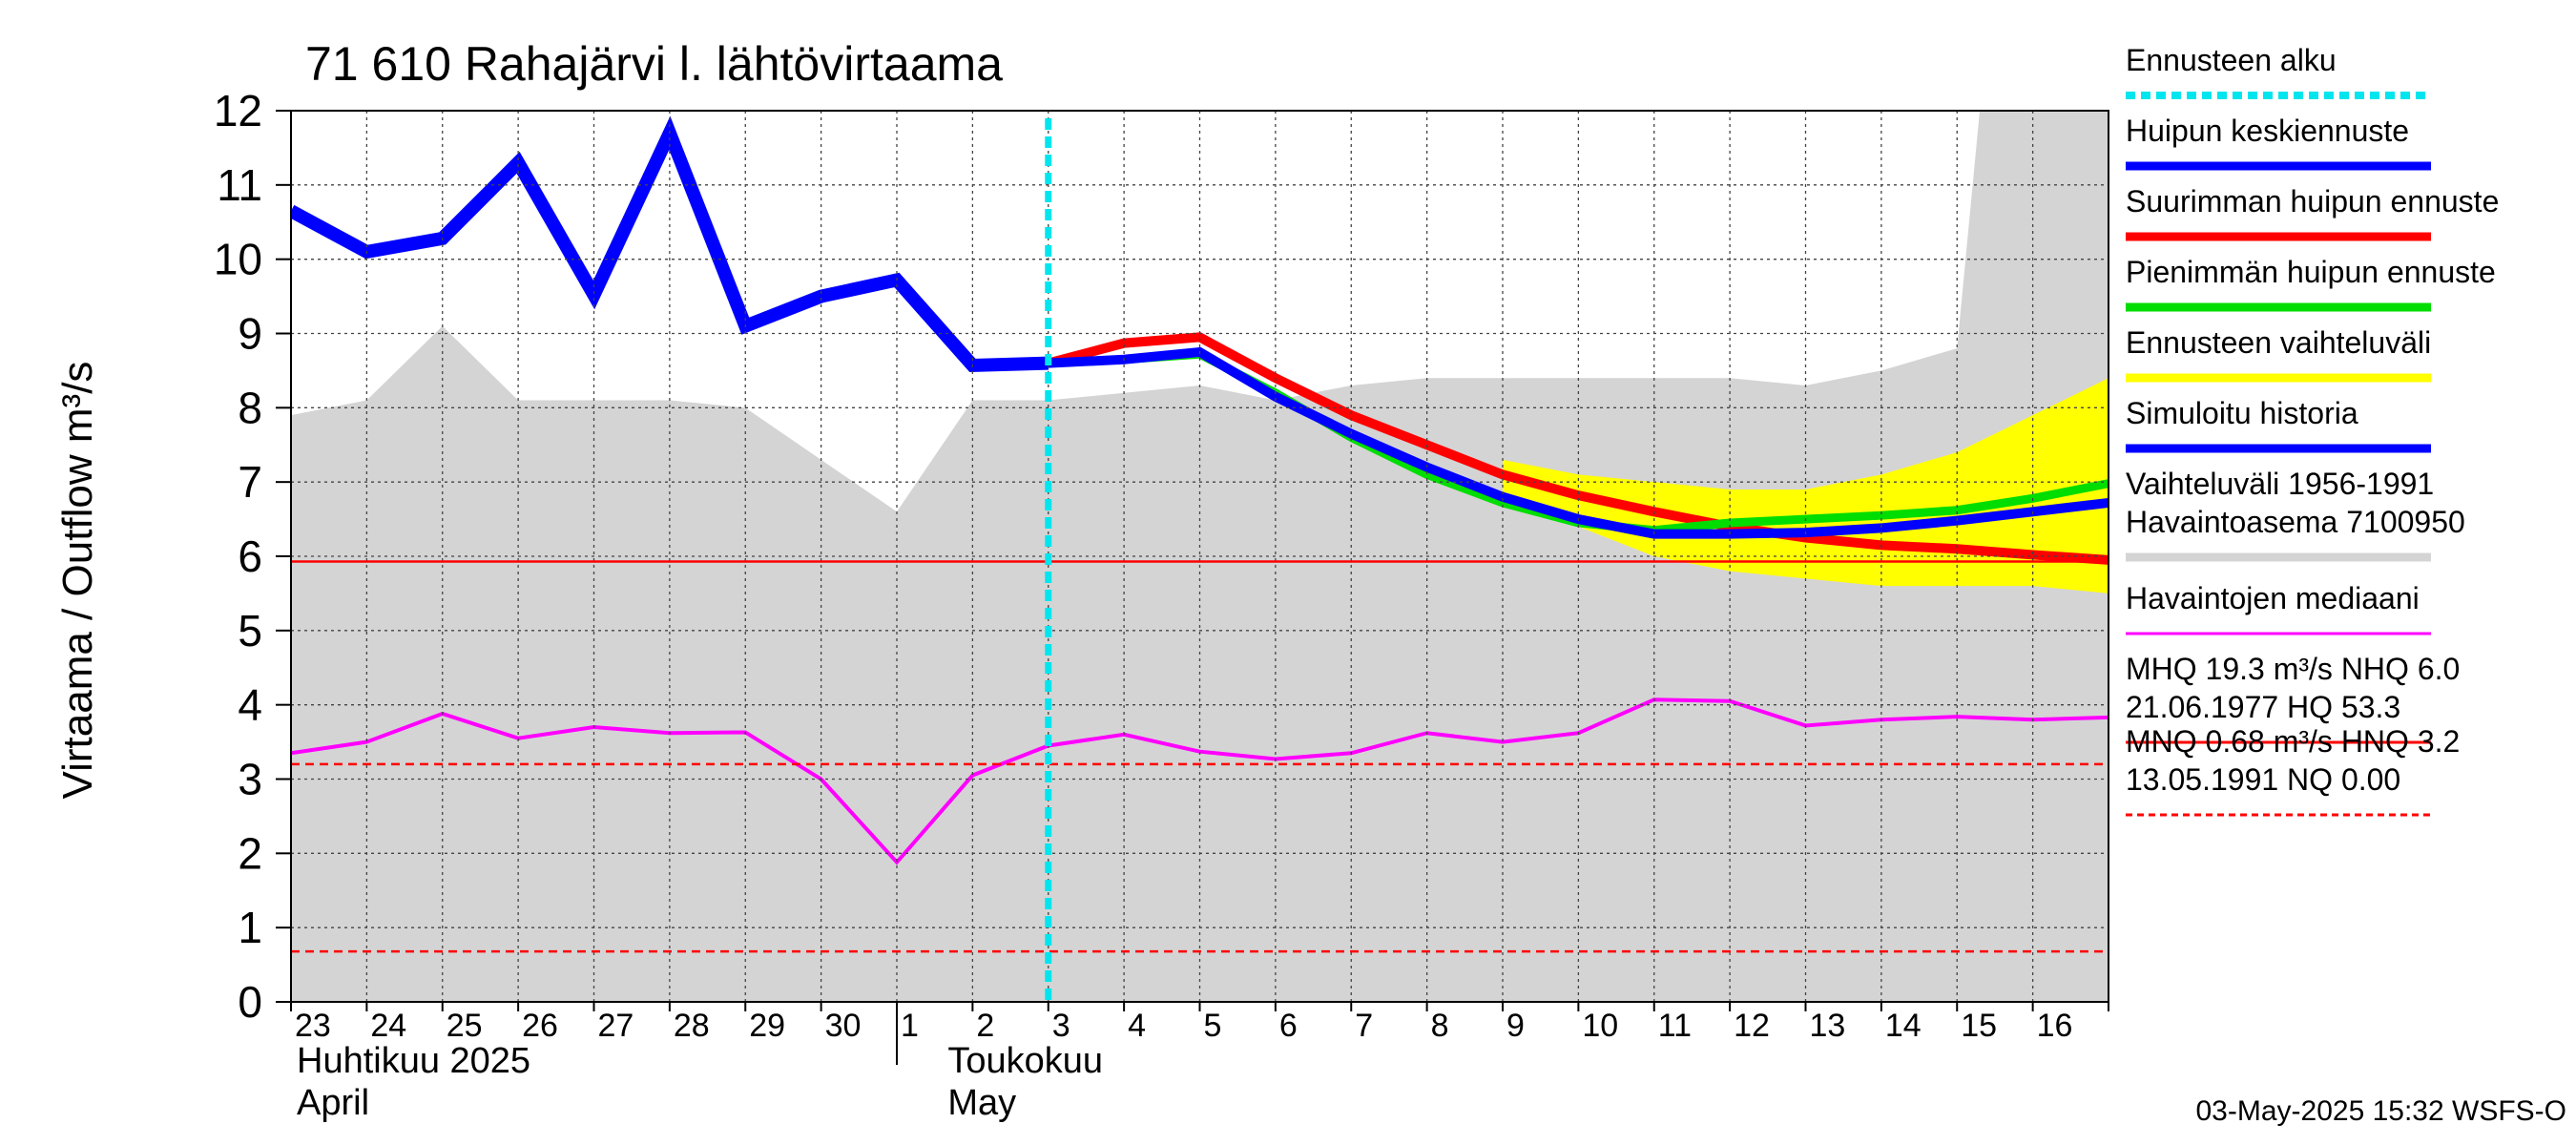 The height and width of the screenshot is (1145, 2576). I want to click on legend-label: Vaihteluväli 1956-1991, so click(2280, 484).